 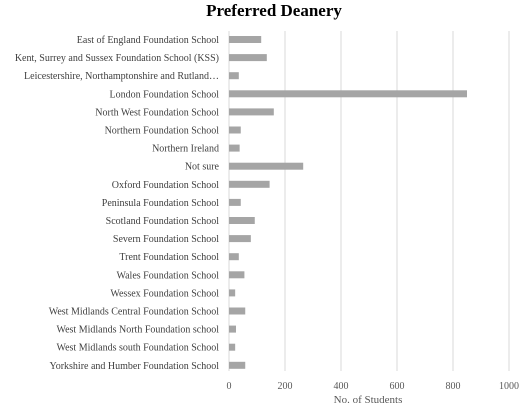 What do you see at coordinates (148, 40) in the screenshot?
I see `category-label: East of England Foundation School` at bounding box center [148, 40].